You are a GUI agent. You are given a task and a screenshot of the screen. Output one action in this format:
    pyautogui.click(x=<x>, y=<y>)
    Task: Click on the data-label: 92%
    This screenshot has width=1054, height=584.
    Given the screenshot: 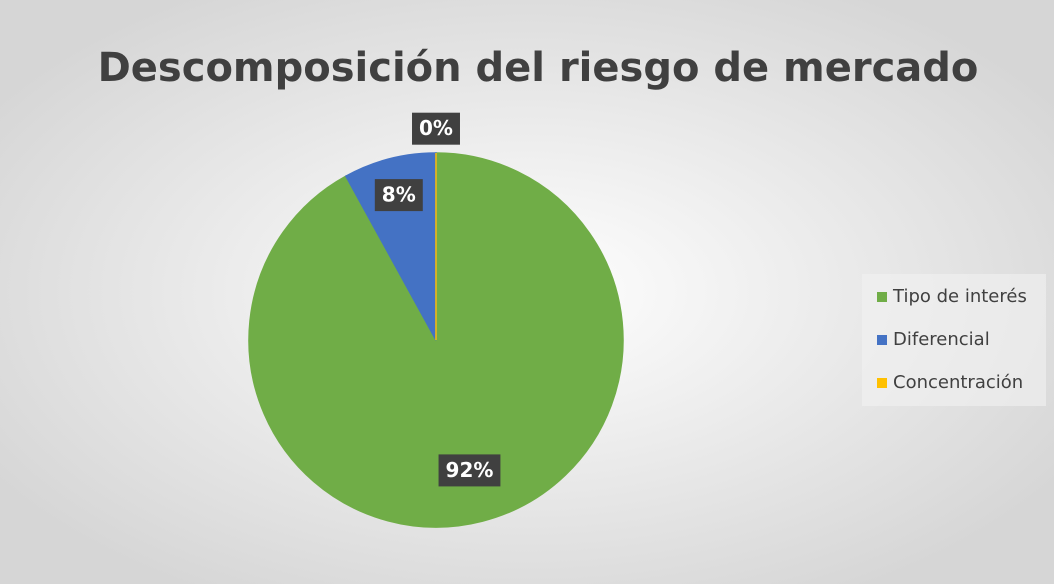 What is the action you would take?
    pyautogui.click(x=470, y=470)
    